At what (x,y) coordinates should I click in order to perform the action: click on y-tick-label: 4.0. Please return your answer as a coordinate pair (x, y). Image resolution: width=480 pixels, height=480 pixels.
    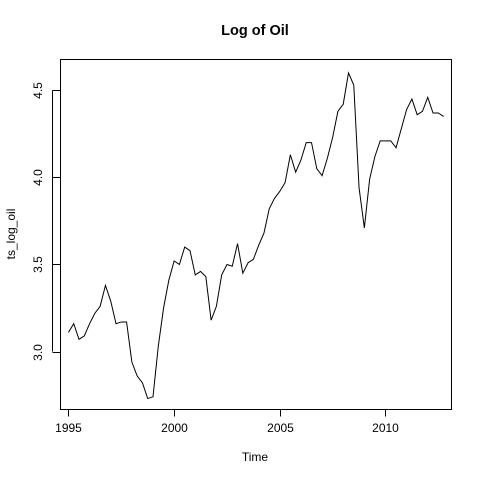
    Looking at the image, I should click on (38, 177).